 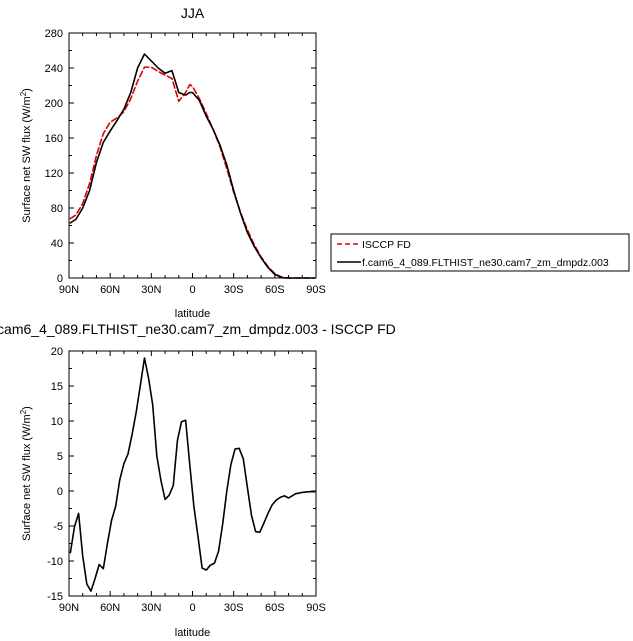 I want to click on xtick-label-top-6: 90S, so click(x=316, y=290).